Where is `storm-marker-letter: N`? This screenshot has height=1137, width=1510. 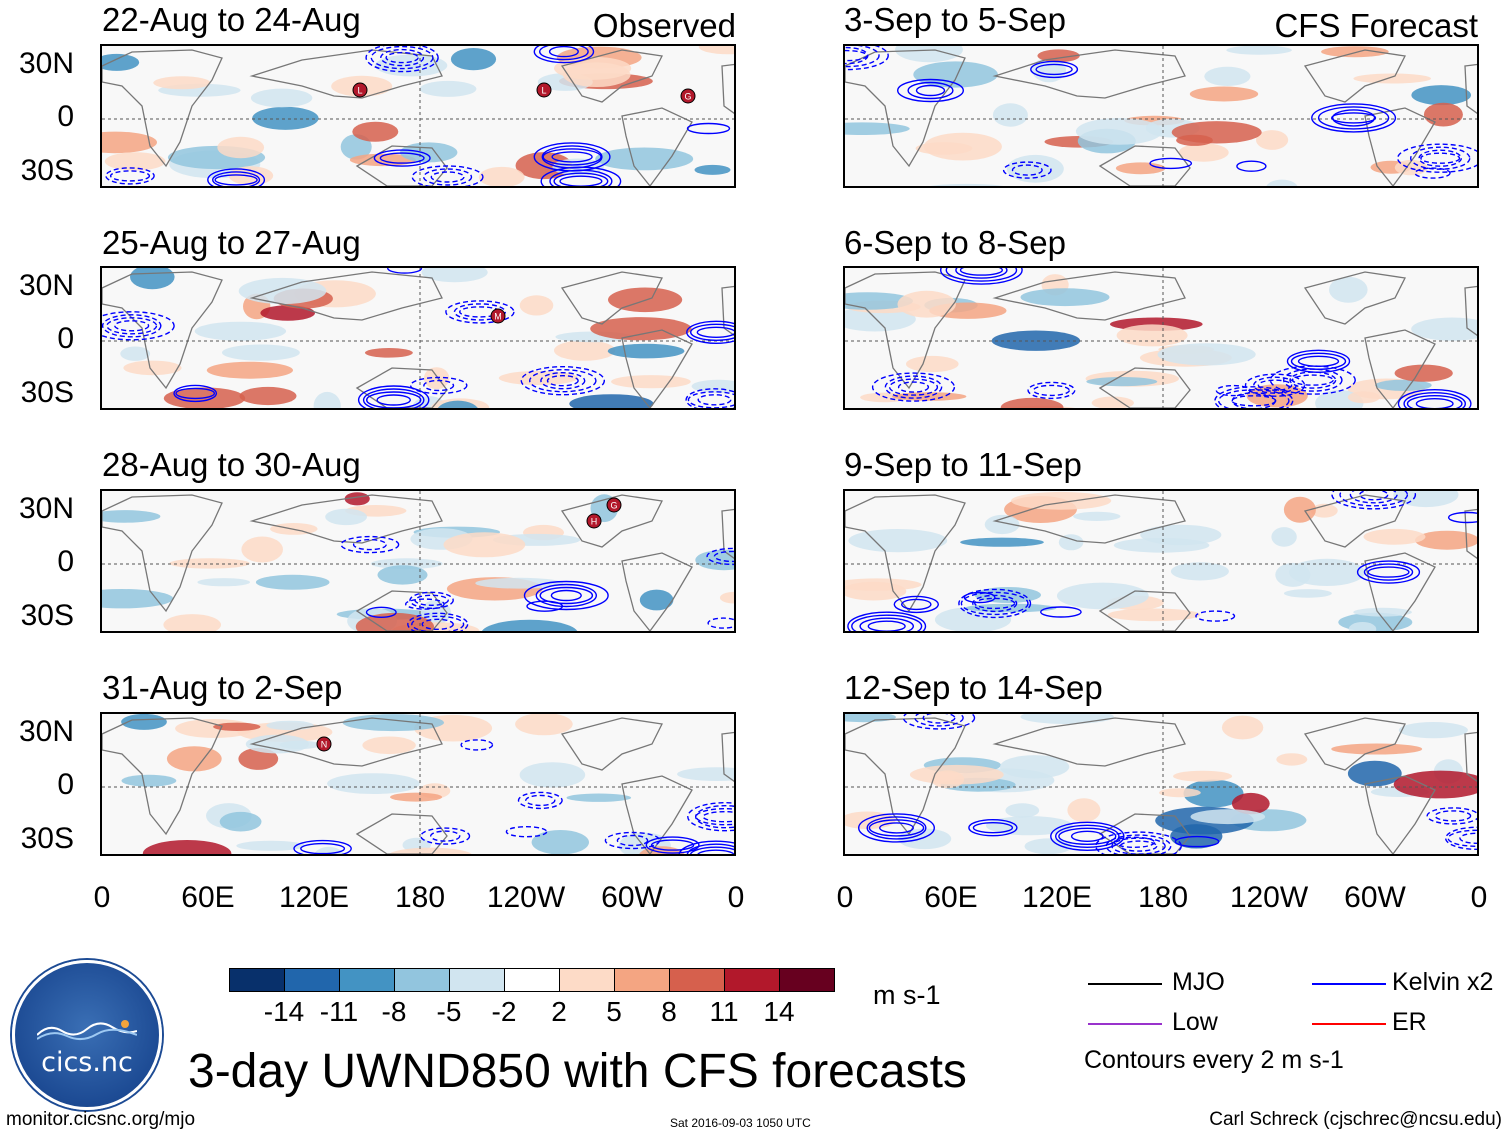 storm-marker-letter: N is located at coordinates (324, 745).